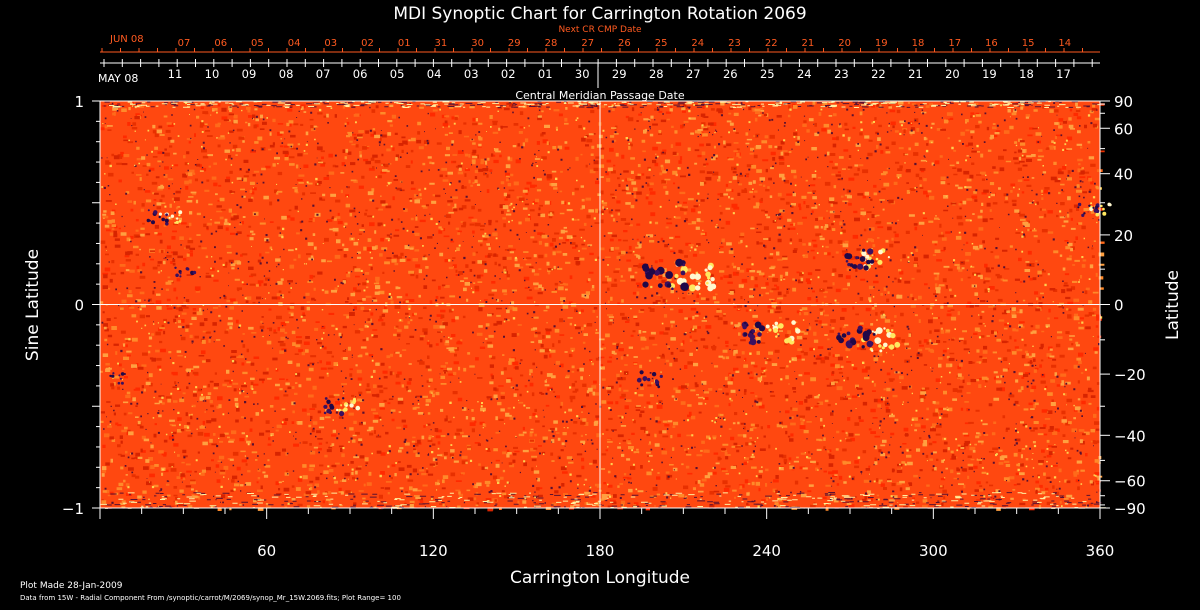 This screenshot has height=610, width=1200. I want to click on y-right-tick-label: 0, so click(1119, 306).